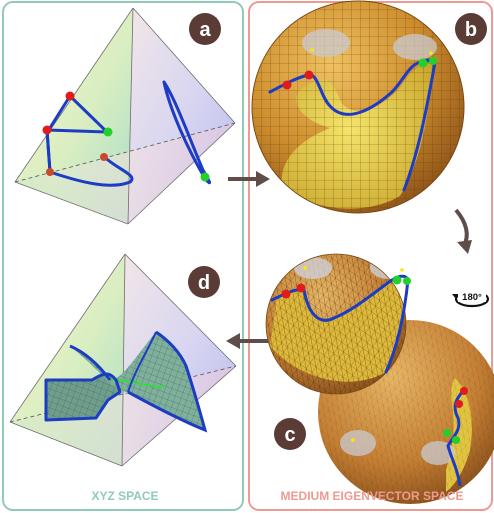 Image resolution: width=494 pixels, height=513 pixels. I want to click on svg-text: c, so click(289, 435).